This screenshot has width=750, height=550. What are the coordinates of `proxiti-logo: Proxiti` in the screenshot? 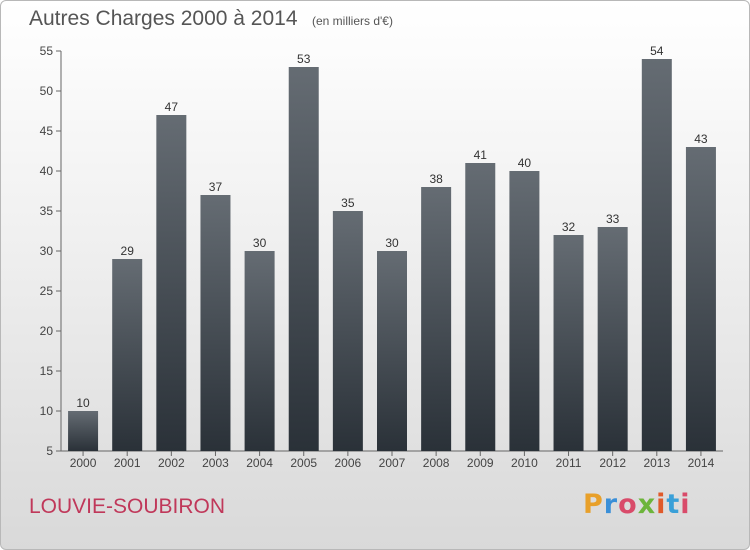 It's located at (637, 504).